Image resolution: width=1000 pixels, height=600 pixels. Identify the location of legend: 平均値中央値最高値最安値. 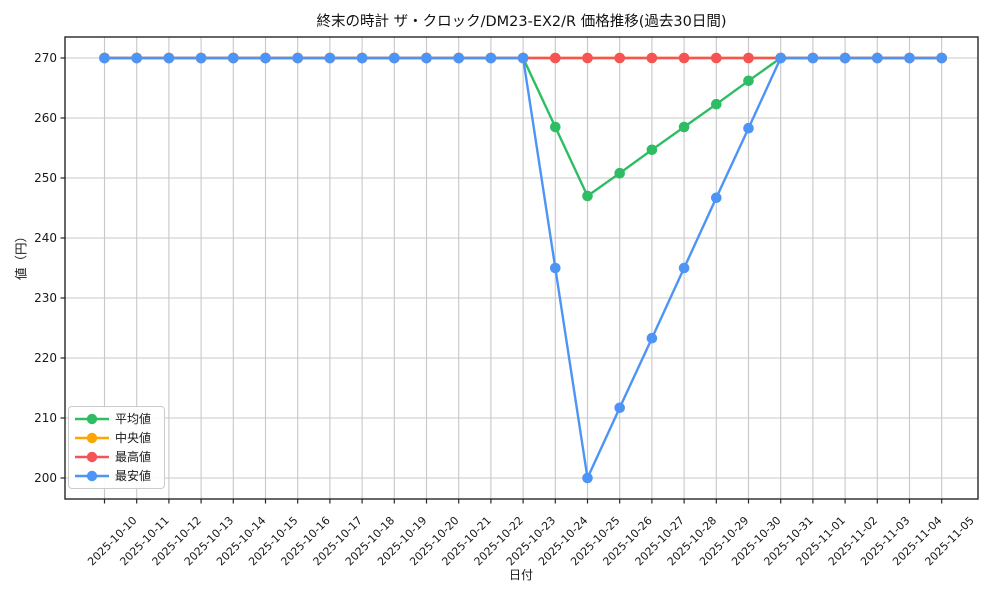
(116, 447).